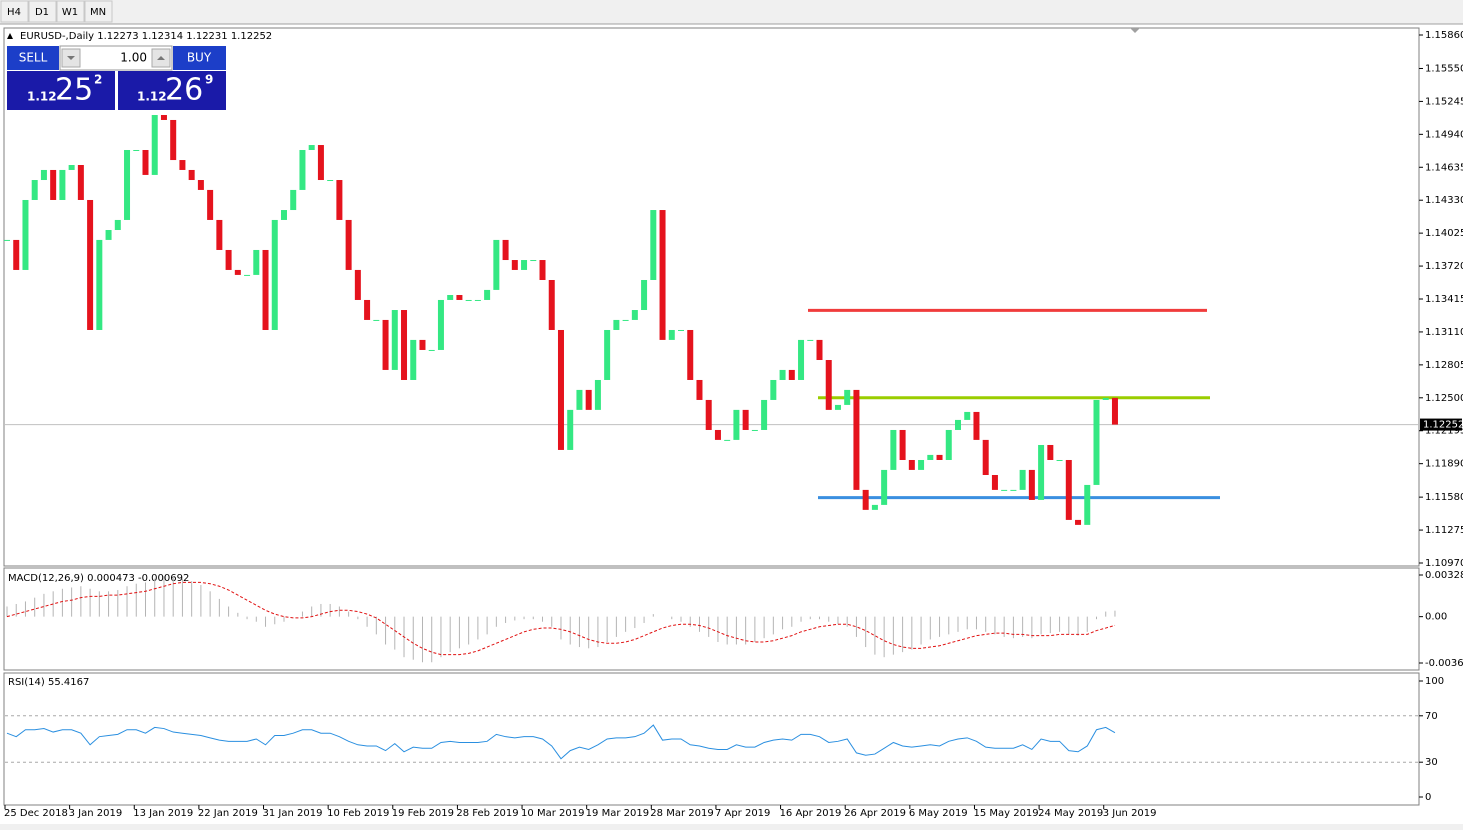  Describe the element at coordinates (875, 813) in the screenshot. I see `x-tick-label: 26 Apr 2019` at that location.